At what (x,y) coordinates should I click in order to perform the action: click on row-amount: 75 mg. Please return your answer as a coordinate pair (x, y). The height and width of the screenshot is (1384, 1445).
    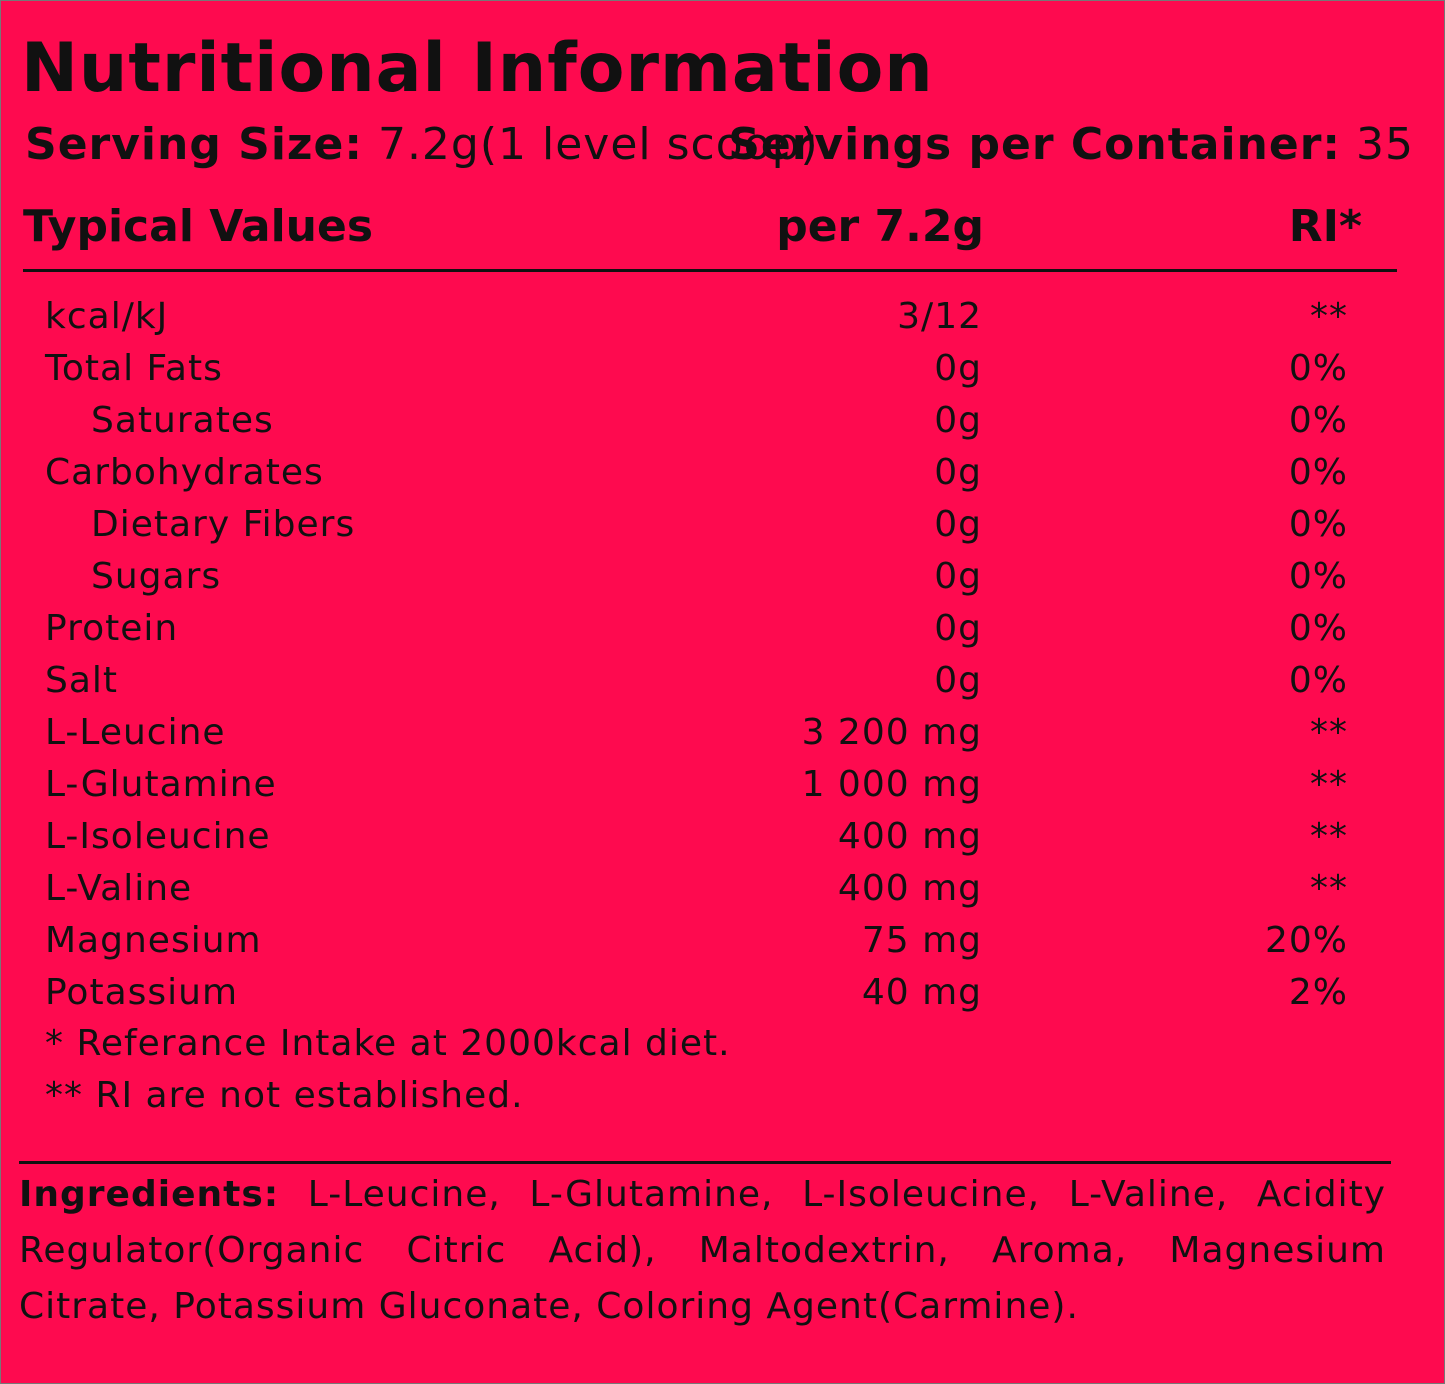
    Looking at the image, I should click on (921, 940).